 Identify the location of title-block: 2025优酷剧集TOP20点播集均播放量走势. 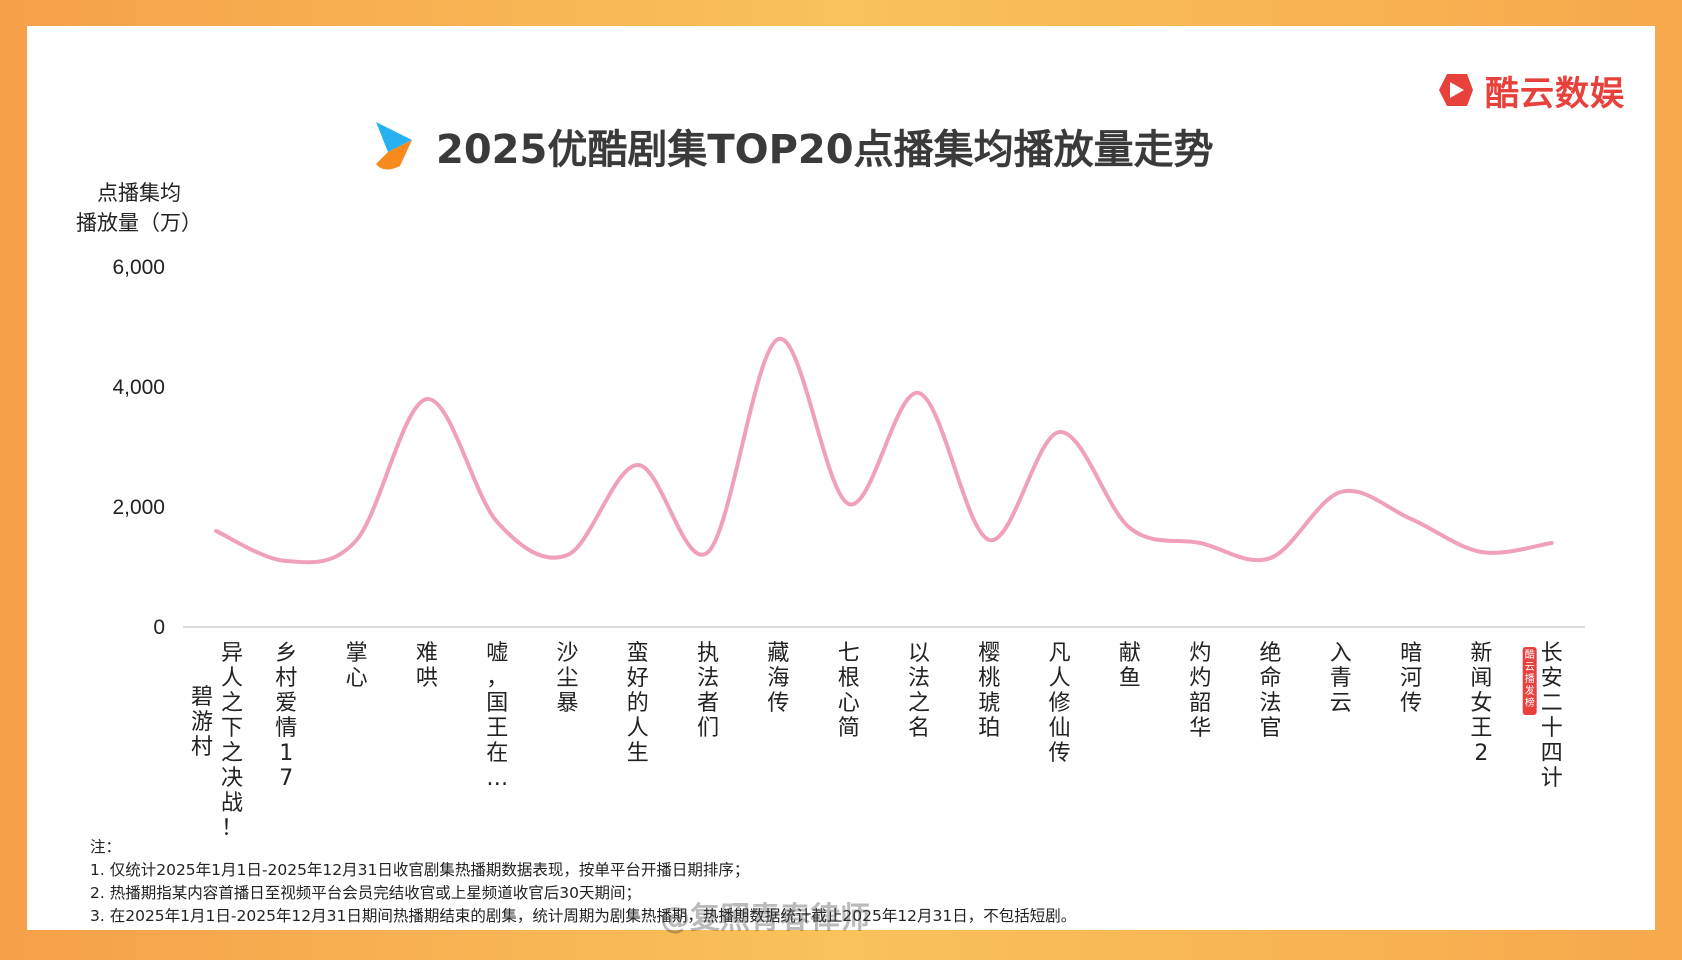
(792, 146).